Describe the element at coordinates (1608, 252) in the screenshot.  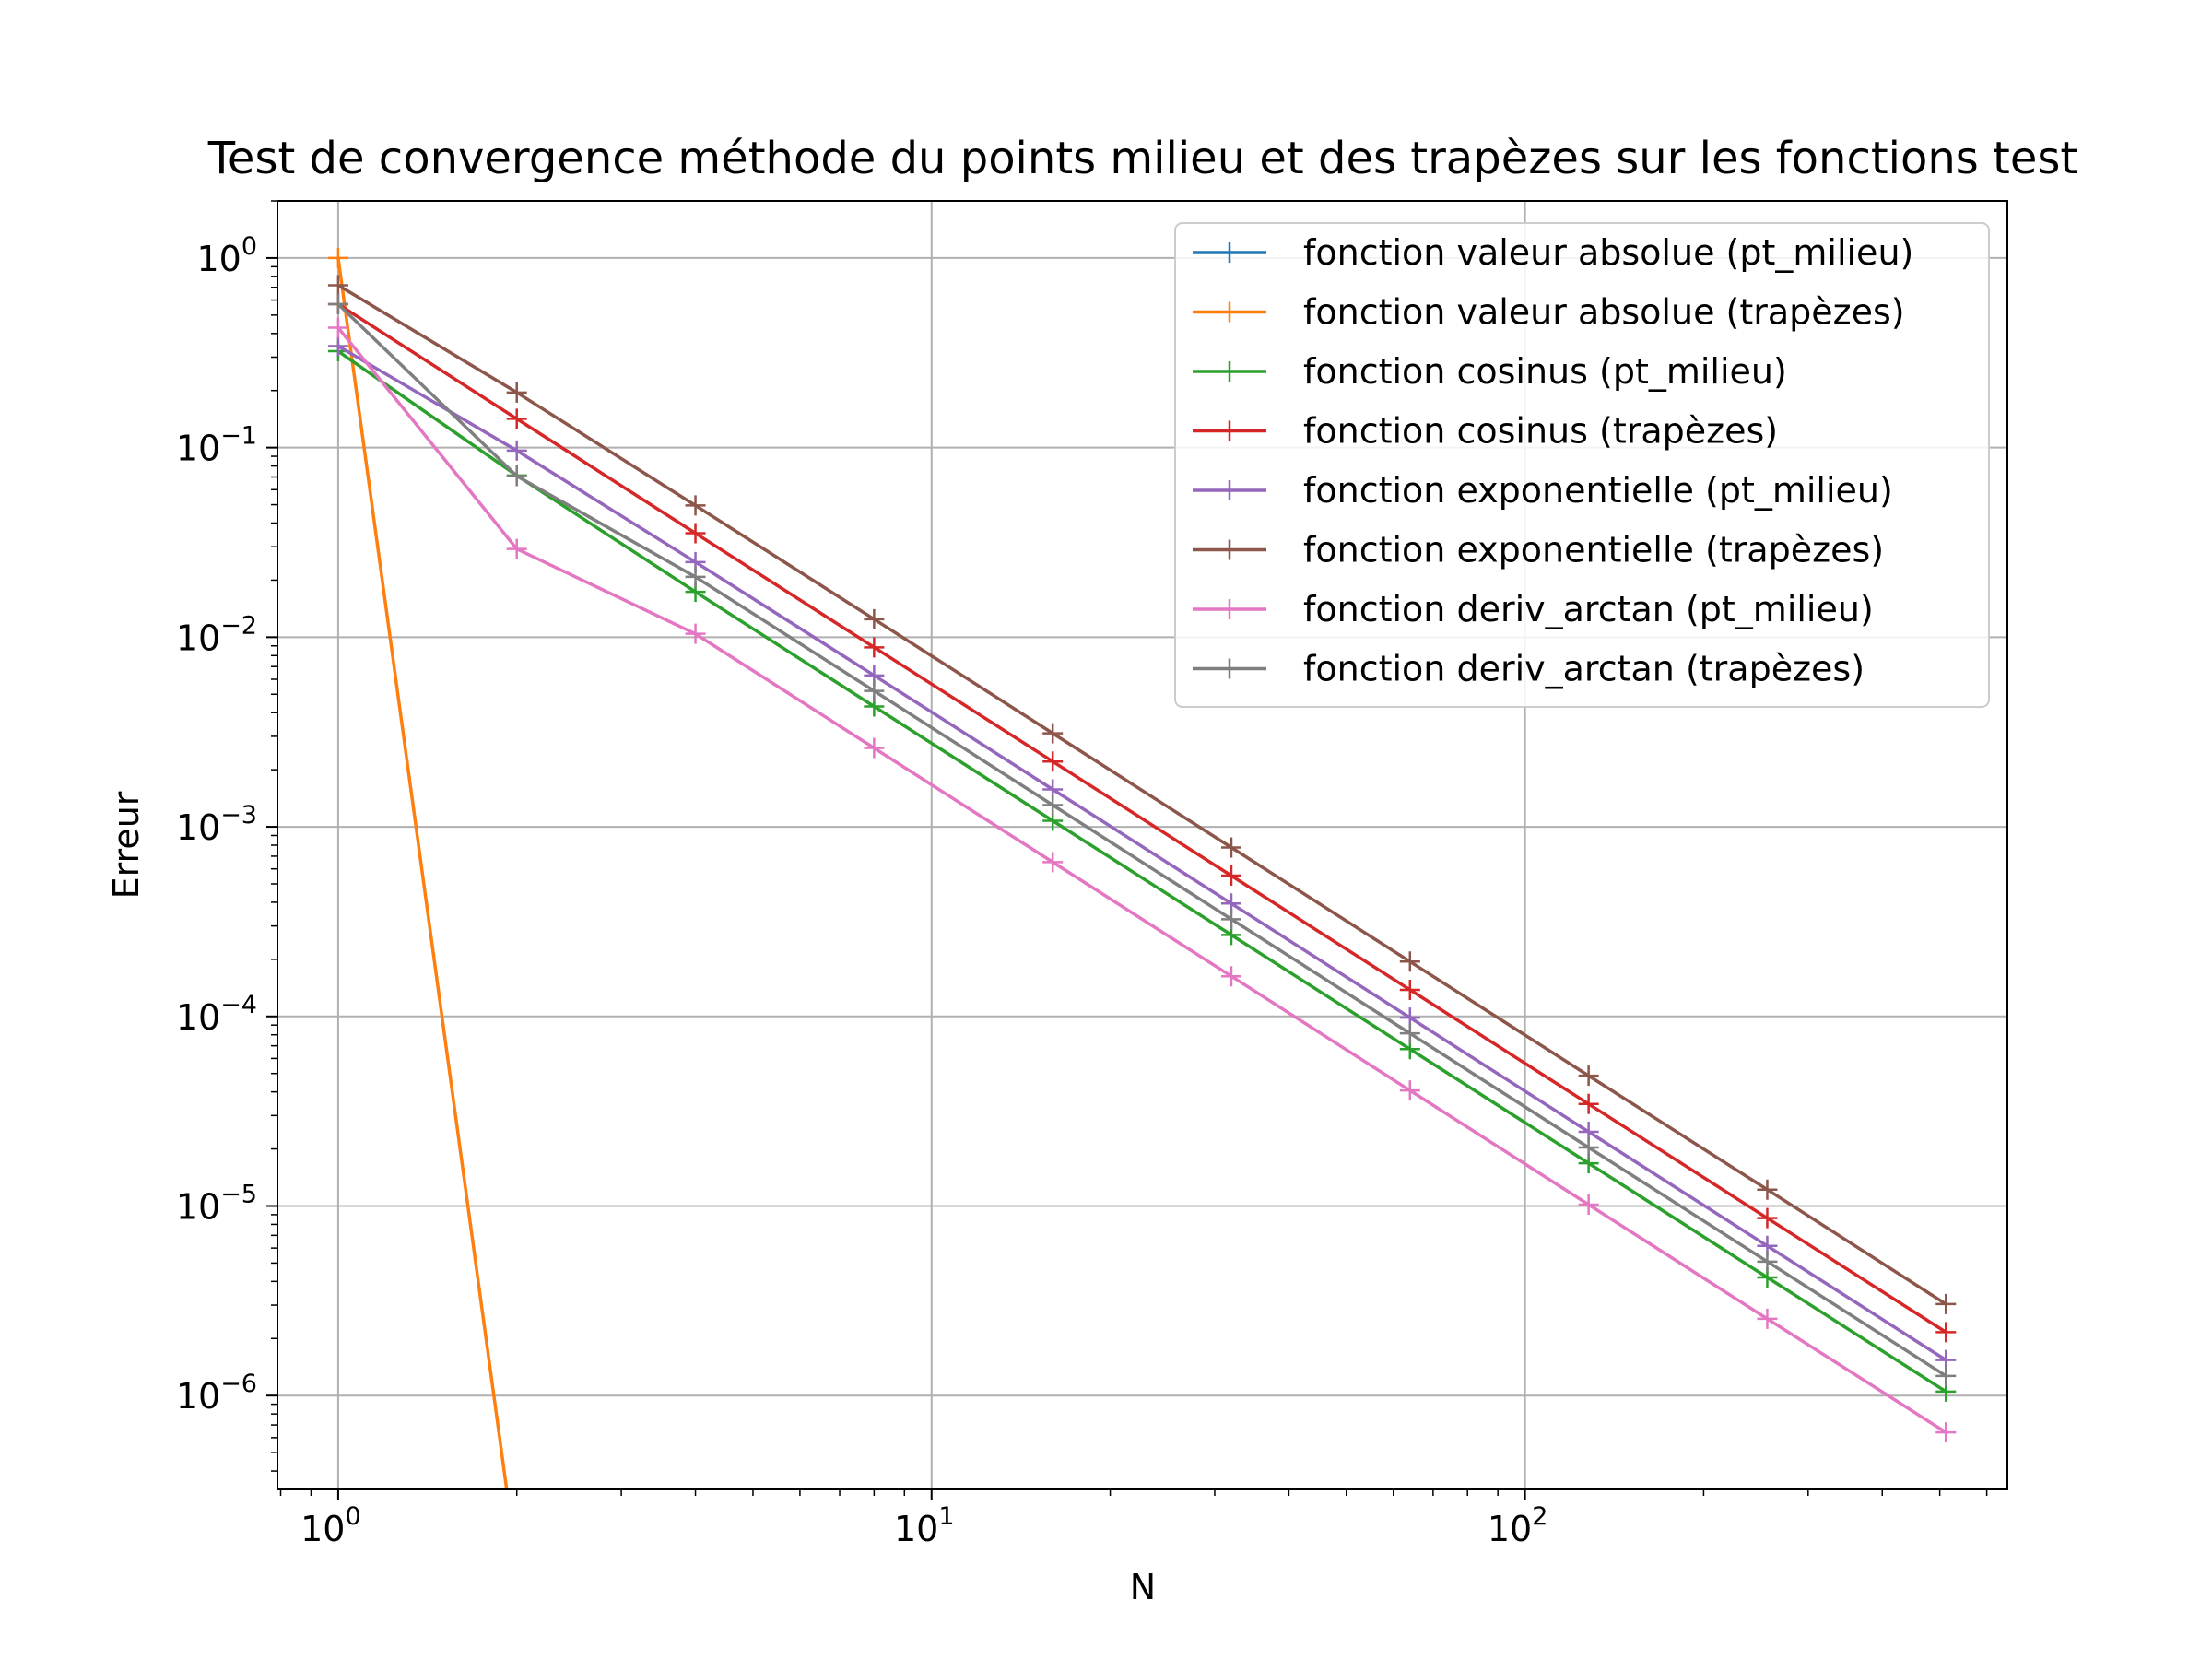
I see `legend-label: fonction valeur absolue (pt_milieu)` at that location.